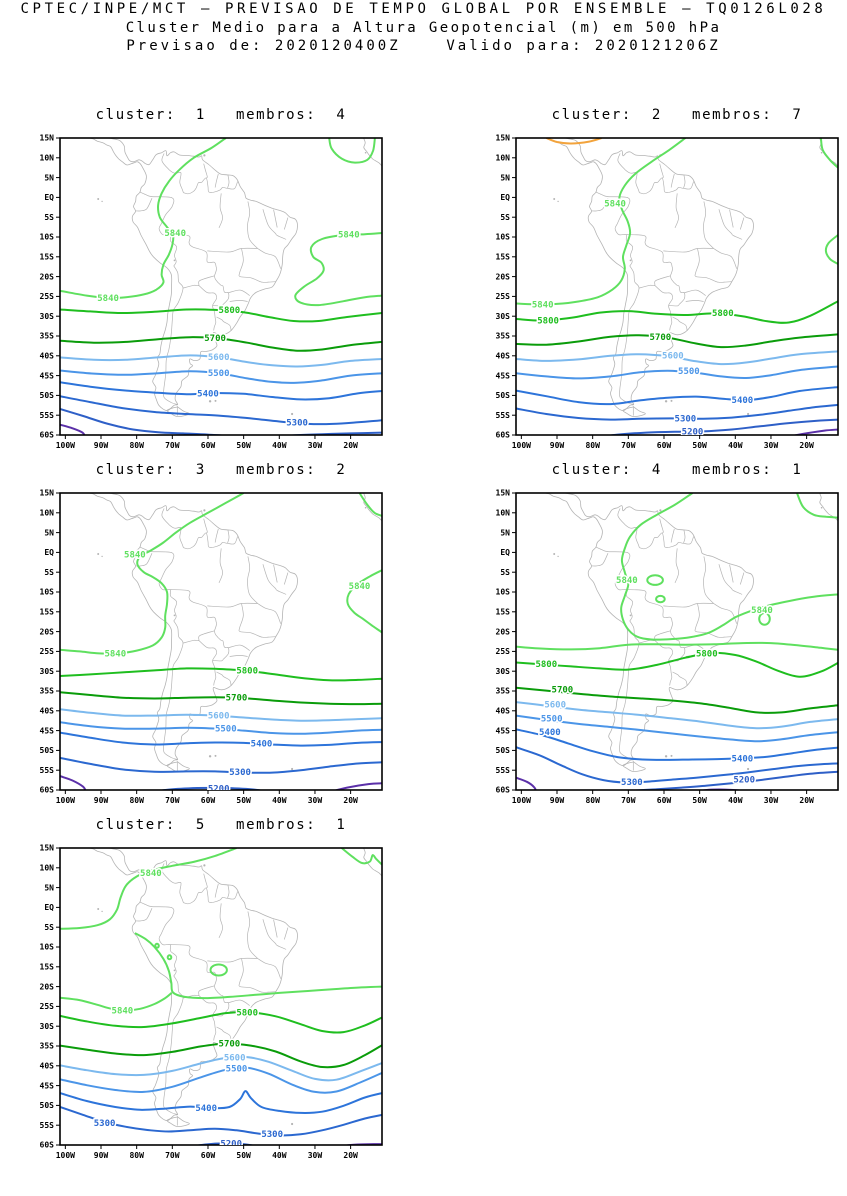 This screenshot has width=847, height=1196. Describe the element at coordinates (172, 1155) in the screenshot. I see `lon-tick-label: 70W` at that location.